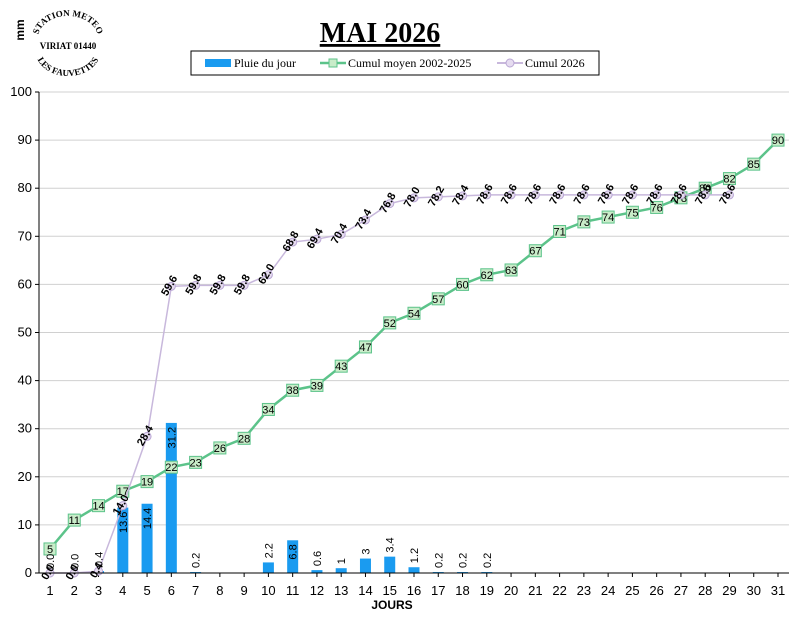 This screenshot has height=626, width=800. What do you see at coordinates (705, 590) in the screenshot?
I see `x-tick-label: 28` at bounding box center [705, 590].